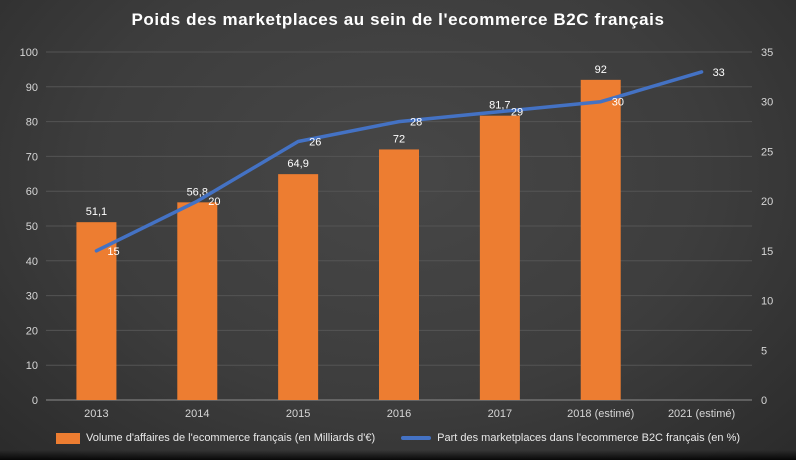  I want to click on left-axis-tick-label: 0, so click(35, 401).